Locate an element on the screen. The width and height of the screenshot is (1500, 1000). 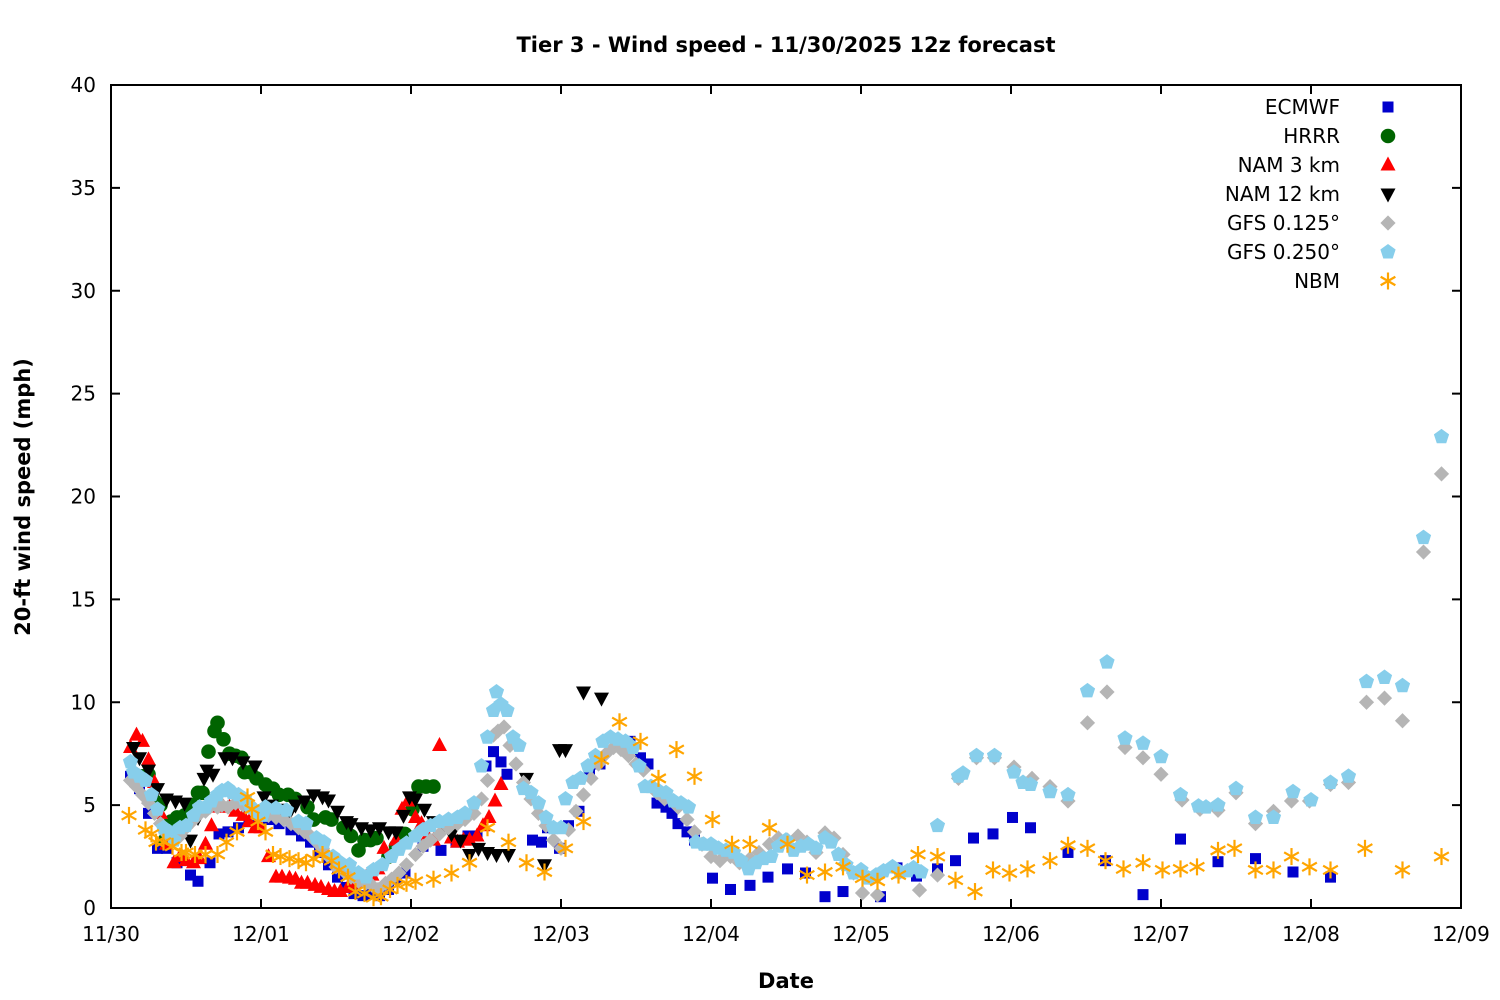
legend-item-gfs-0-125-: GFS 0.125° is located at coordinates (1311, 223).